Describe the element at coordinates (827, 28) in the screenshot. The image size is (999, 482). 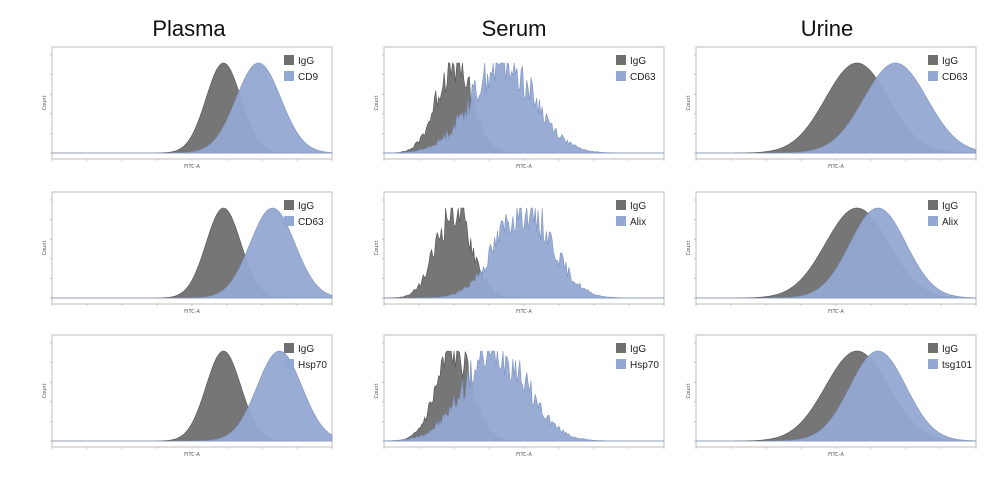
I see `column-title-urine: Urine` at that location.